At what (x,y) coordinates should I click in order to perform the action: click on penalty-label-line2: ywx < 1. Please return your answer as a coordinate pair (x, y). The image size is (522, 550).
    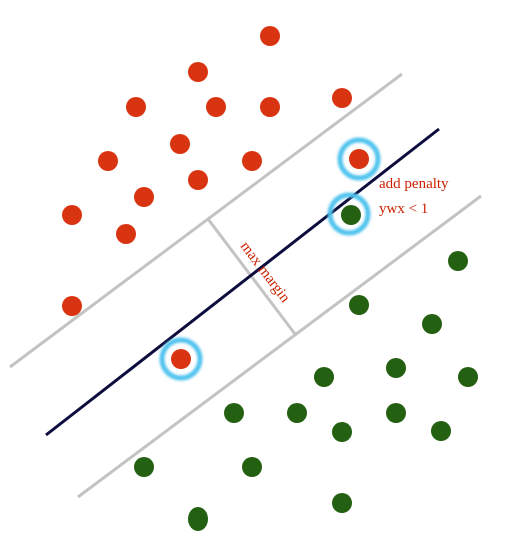
    Looking at the image, I should click on (403, 209).